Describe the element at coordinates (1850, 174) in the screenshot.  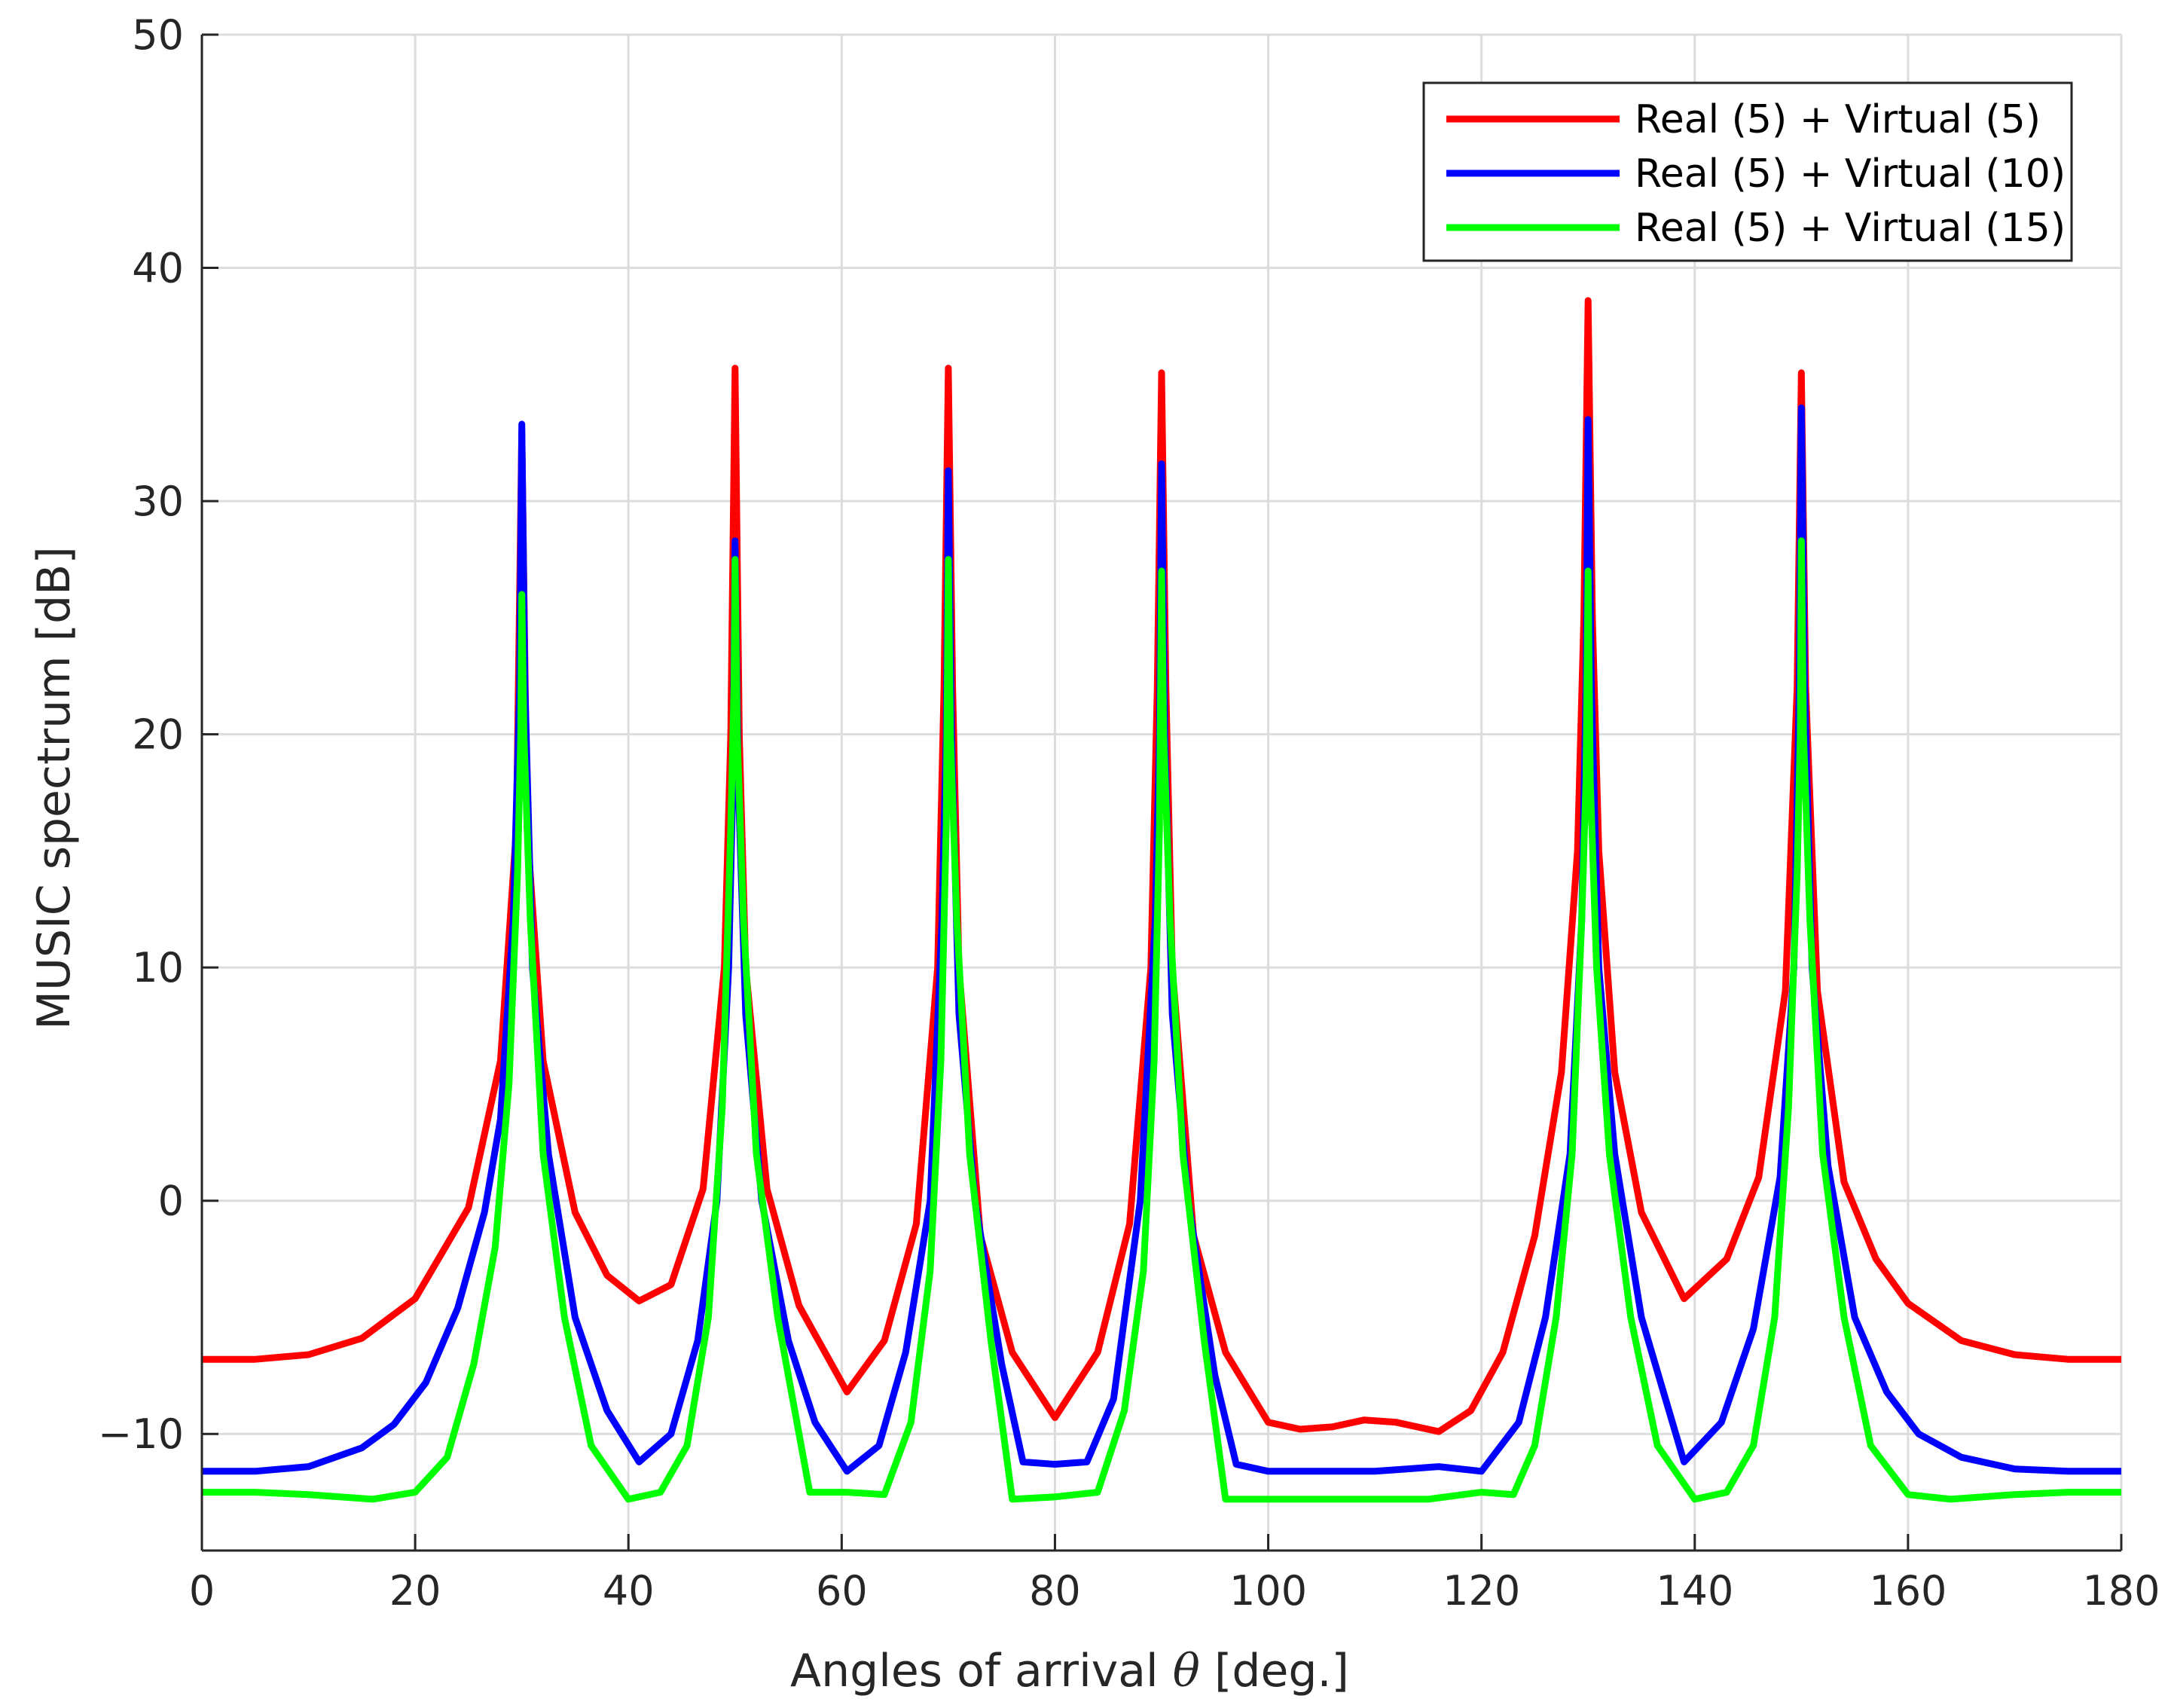
I see `legend-label-real5-virtual10: Real (5) + Virtual (10)` at that location.